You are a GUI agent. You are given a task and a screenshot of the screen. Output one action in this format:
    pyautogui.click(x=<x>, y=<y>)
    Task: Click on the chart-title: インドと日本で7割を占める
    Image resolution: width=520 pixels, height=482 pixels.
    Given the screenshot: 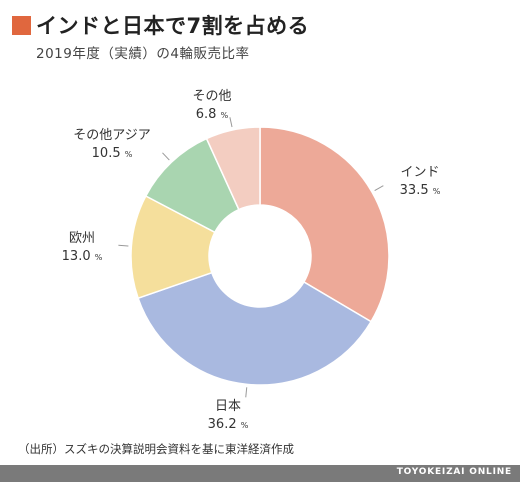 What is the action you would take?
    pyautogui.click(x=160, y=25)
    